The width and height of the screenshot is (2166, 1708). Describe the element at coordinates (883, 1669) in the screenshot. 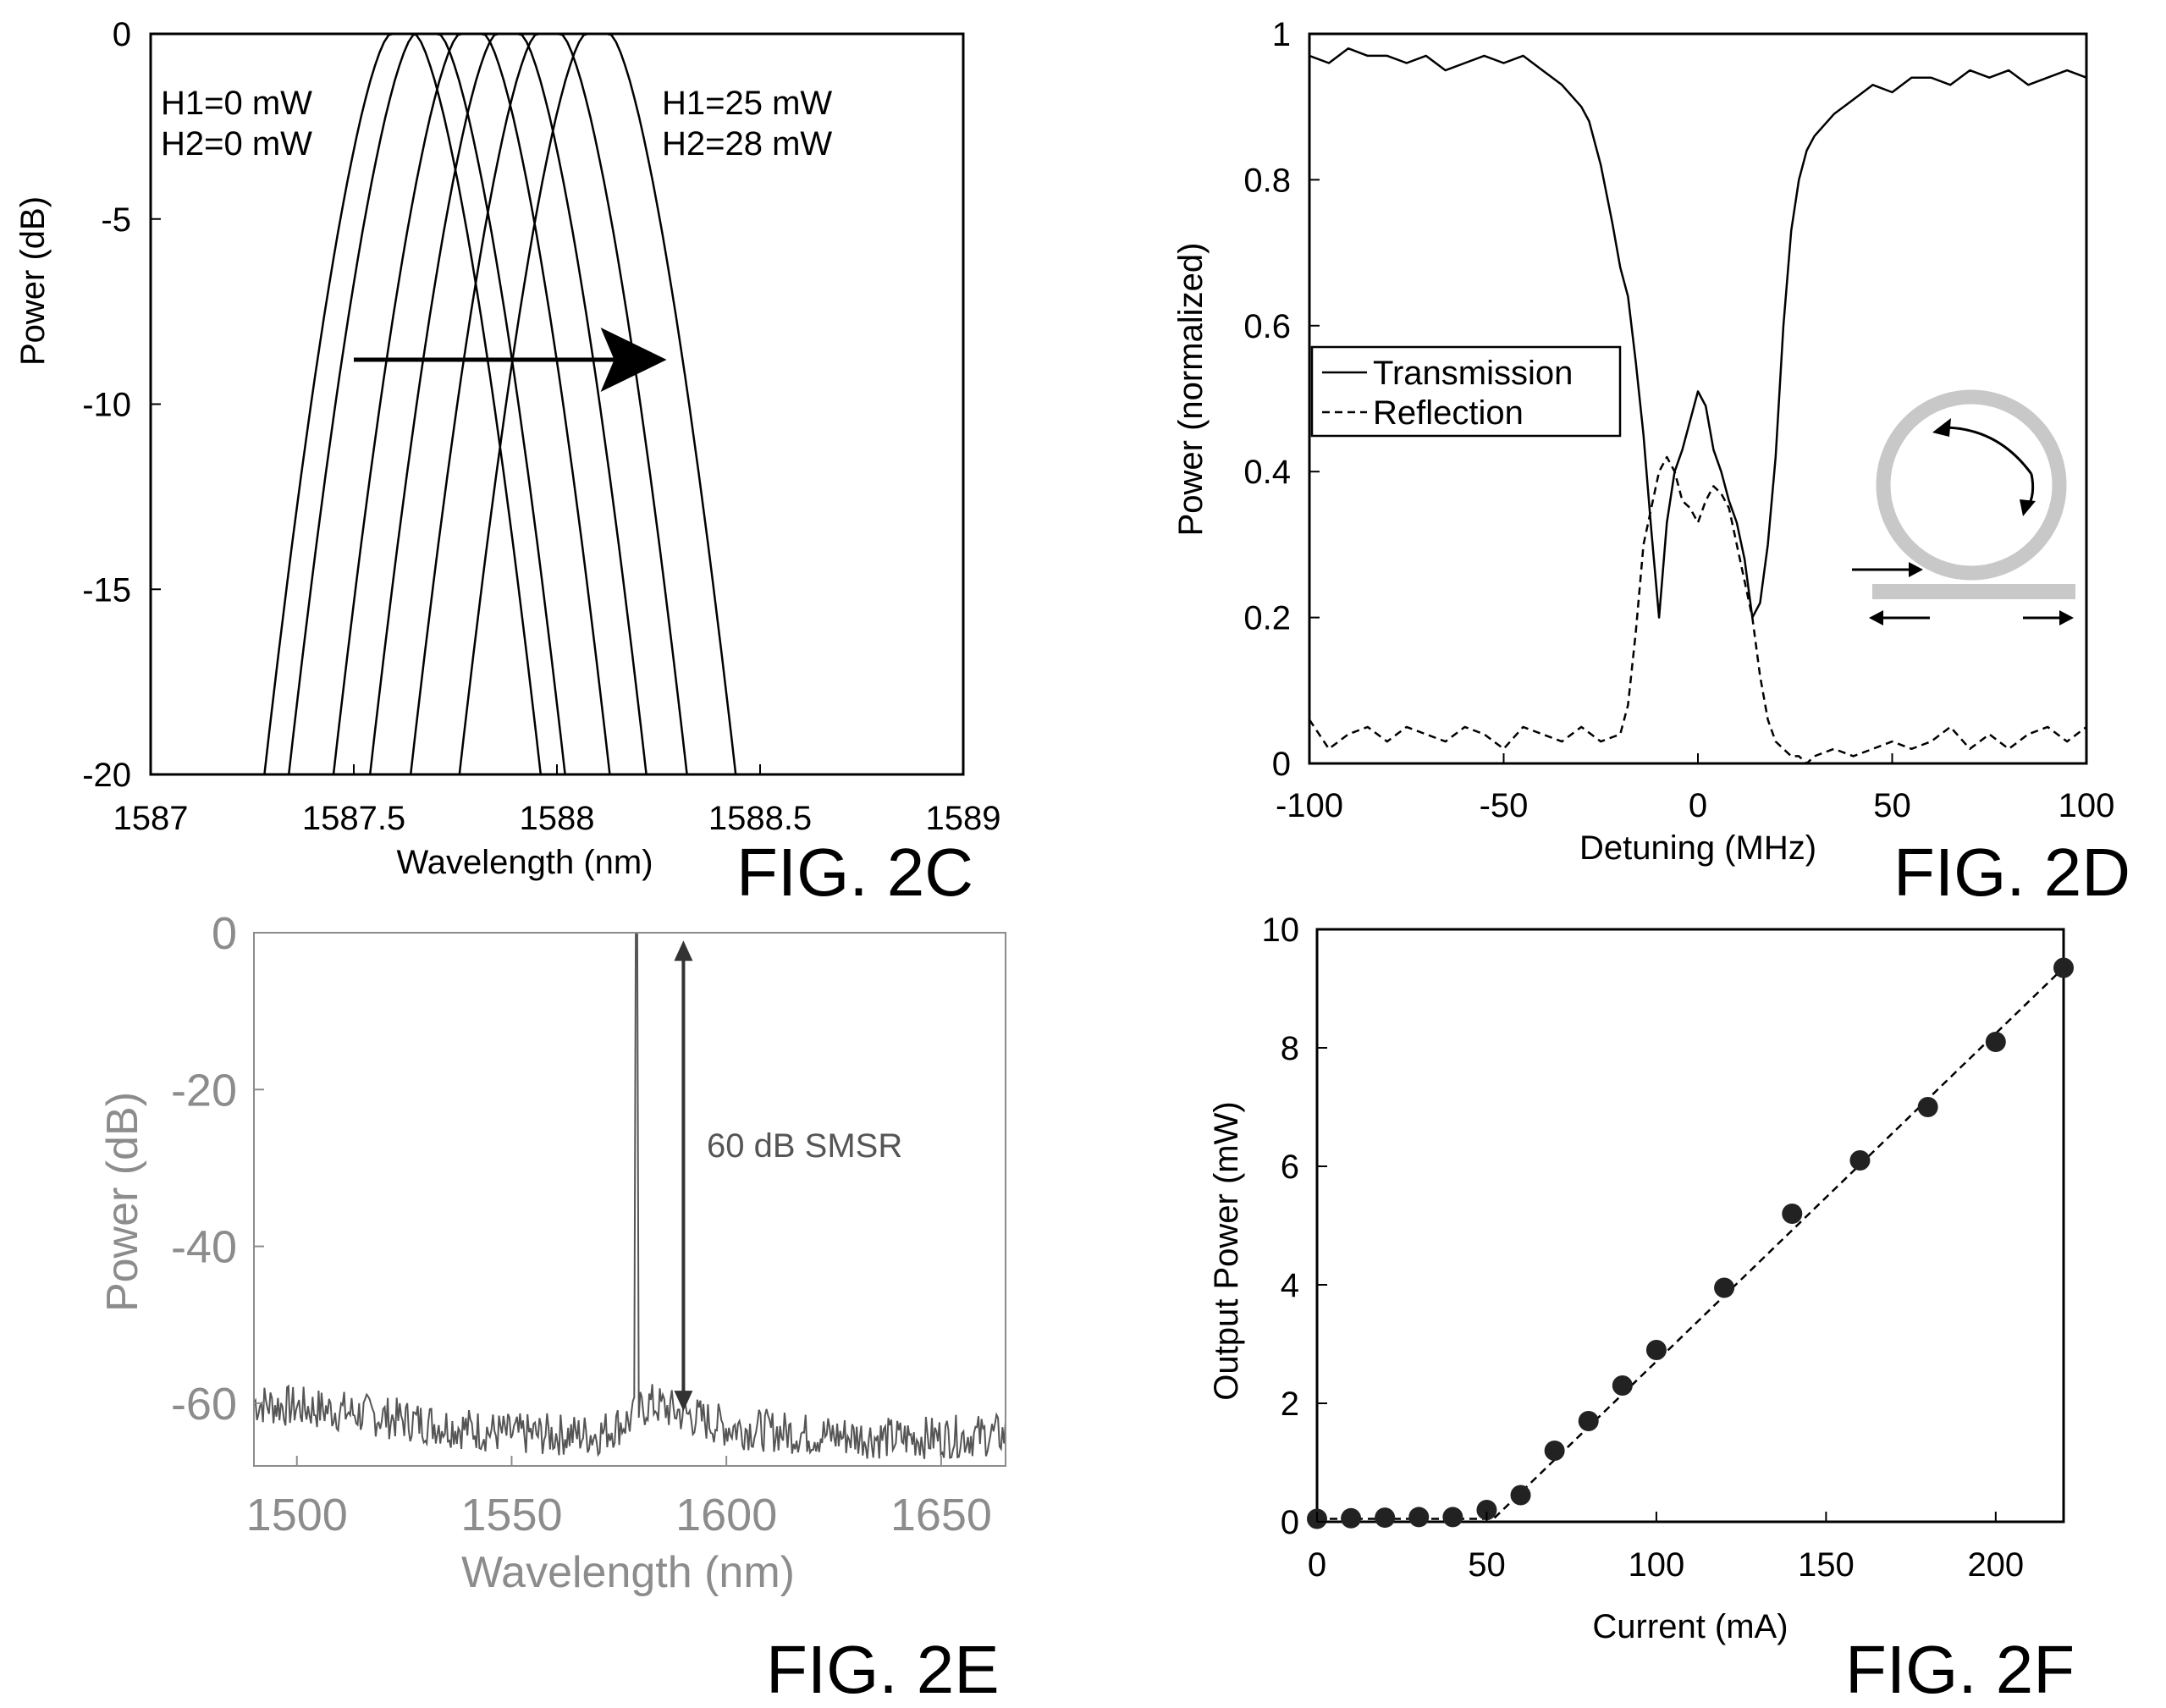

I see `fig-2e-caption: FIG. 2E` at that location.